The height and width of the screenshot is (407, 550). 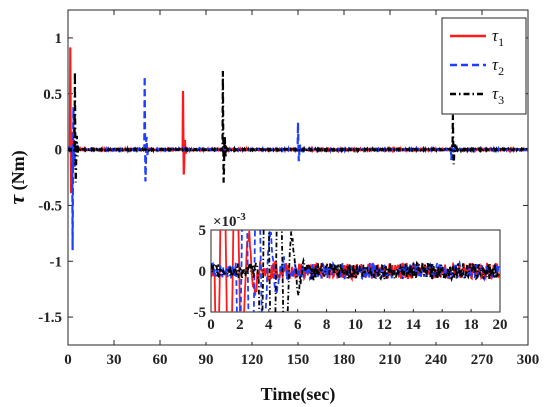 I want to click on x-axis-title: Time(sec), so click(x=298, y=394).